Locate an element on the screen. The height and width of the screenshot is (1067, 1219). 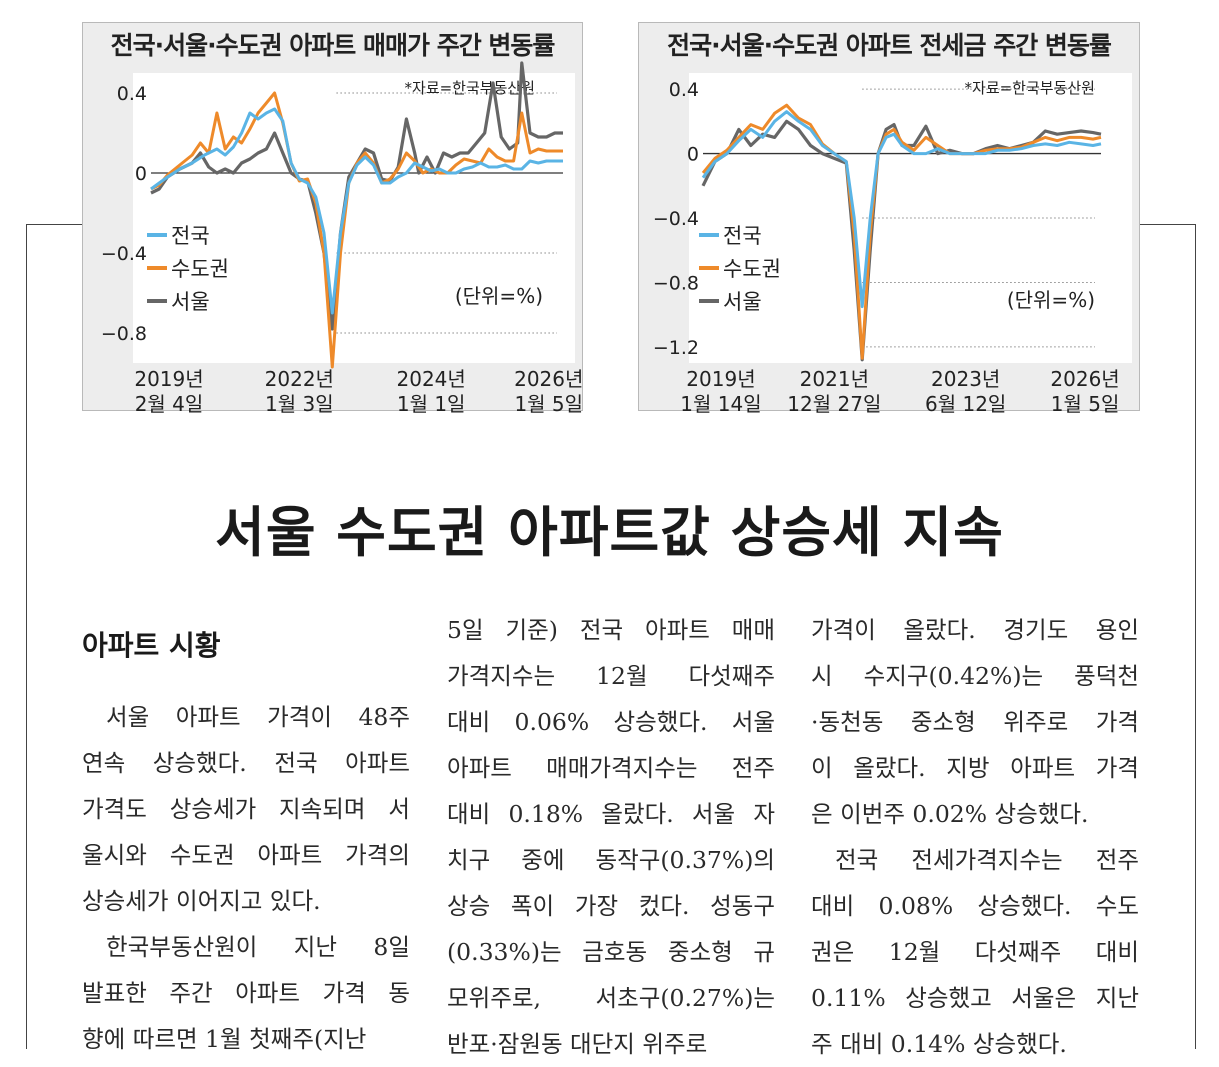
article-line: 권은 12월 다섯째주 대비 is located at coordinates (975, 952).